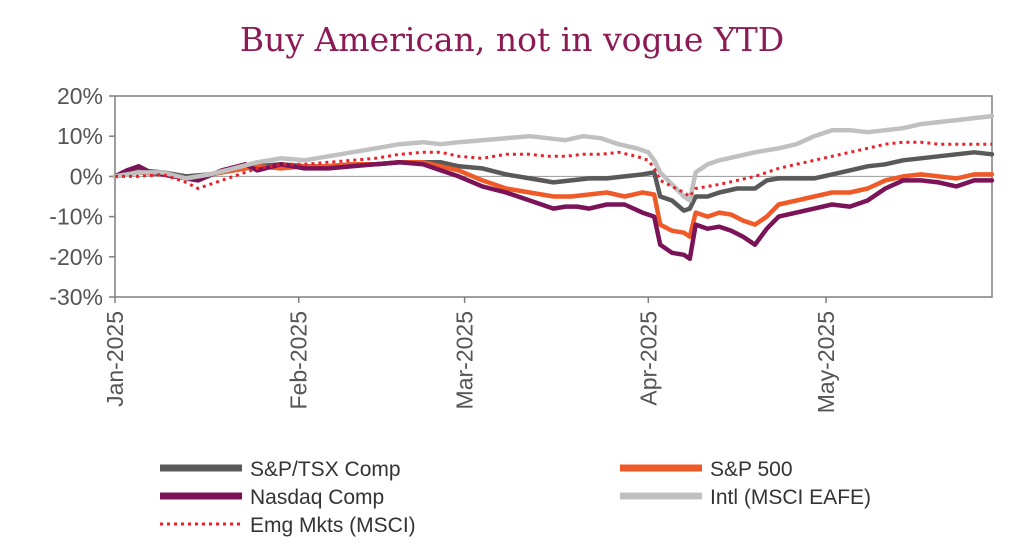  I want to click on x-tick-label: Jan-2025, so click(115, 359).